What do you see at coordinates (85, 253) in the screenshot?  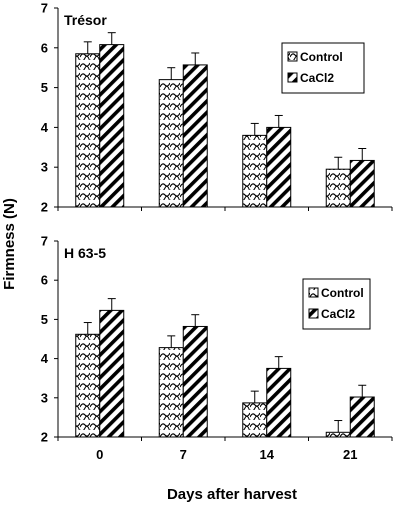 I see `panel-label: H 63-5` at bounding box center [85, 253].